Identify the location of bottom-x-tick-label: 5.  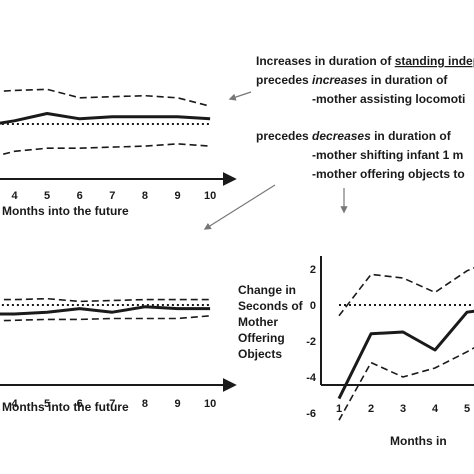
(47, 404).